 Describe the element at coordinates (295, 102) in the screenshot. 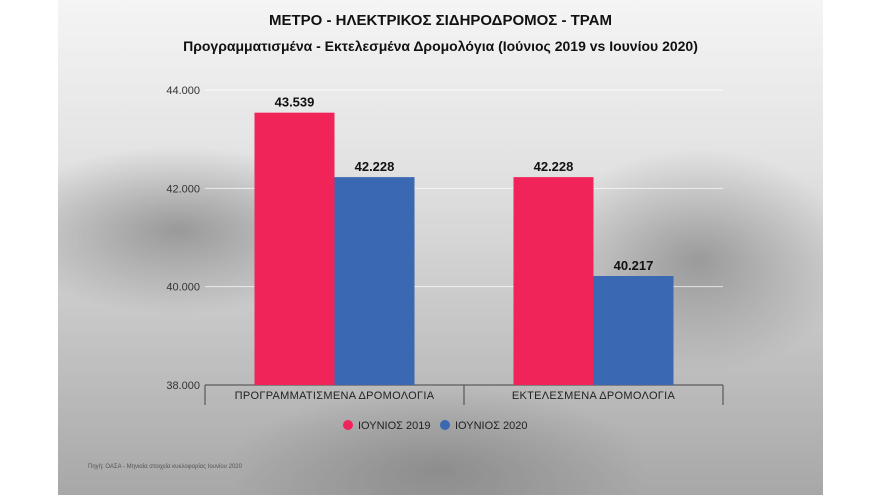

I see `data-label: 43.539` at that location.